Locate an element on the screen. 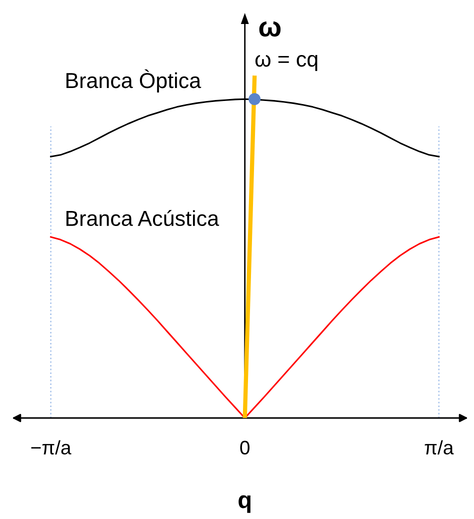  x-axis-title: q is located at coordinates (244, 504).